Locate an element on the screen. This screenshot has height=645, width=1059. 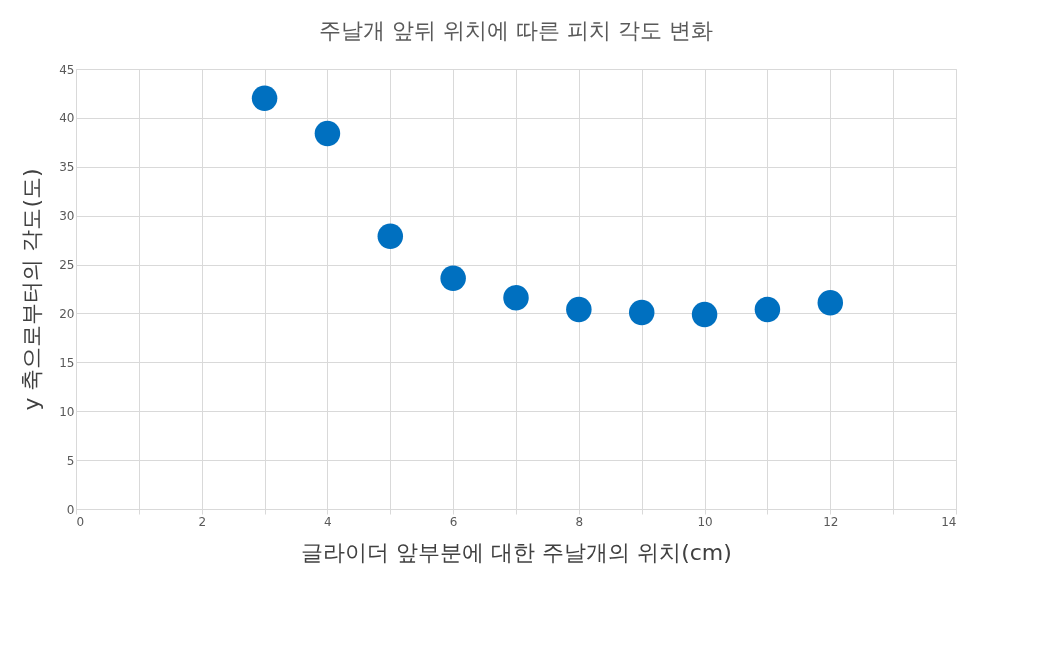
x-tick-label: 6 is located at coordinates (453, 521).